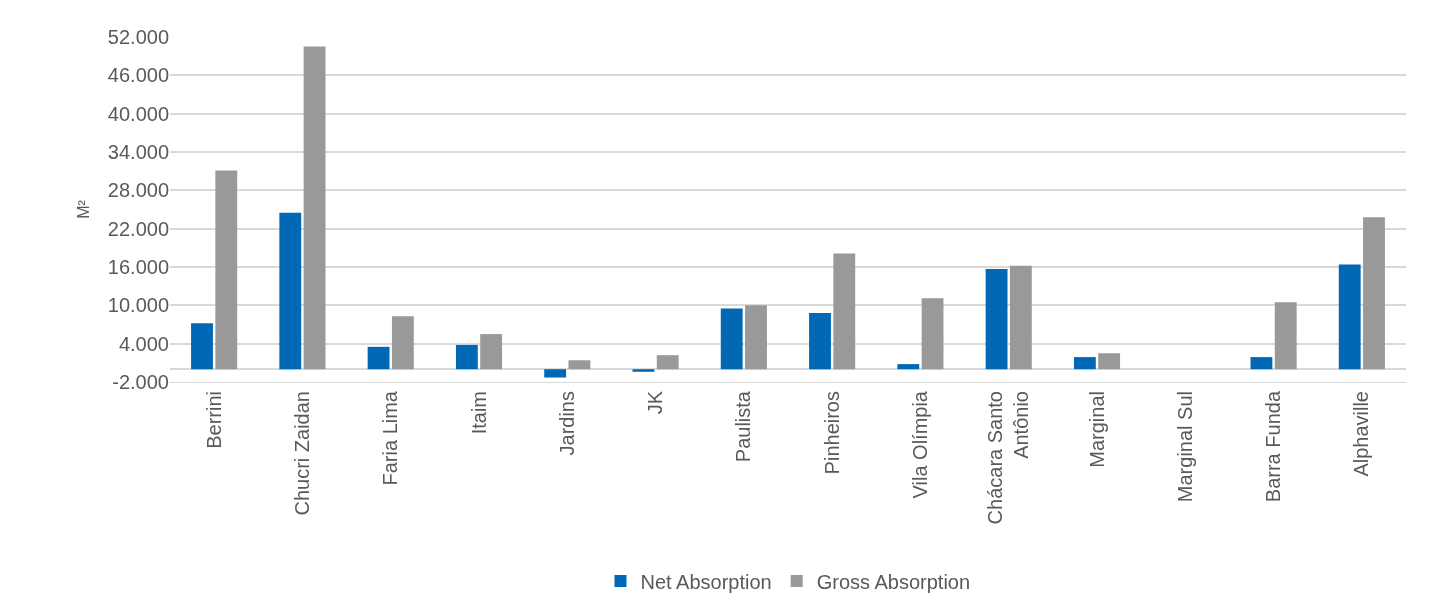  Describe the element at coordinates (706, 581) in the screenshot. I see `legend-label: Net Absorption` at that location.